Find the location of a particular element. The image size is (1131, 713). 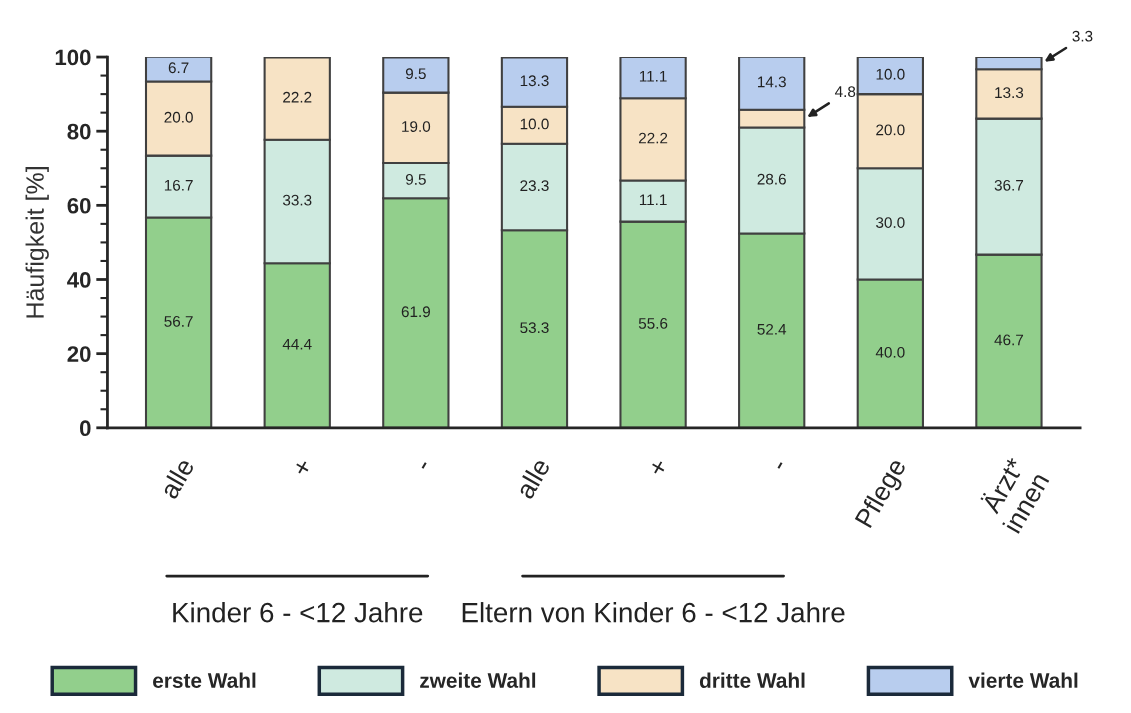

legend-label: dritte Wahl is located at coordinates (752, 680).